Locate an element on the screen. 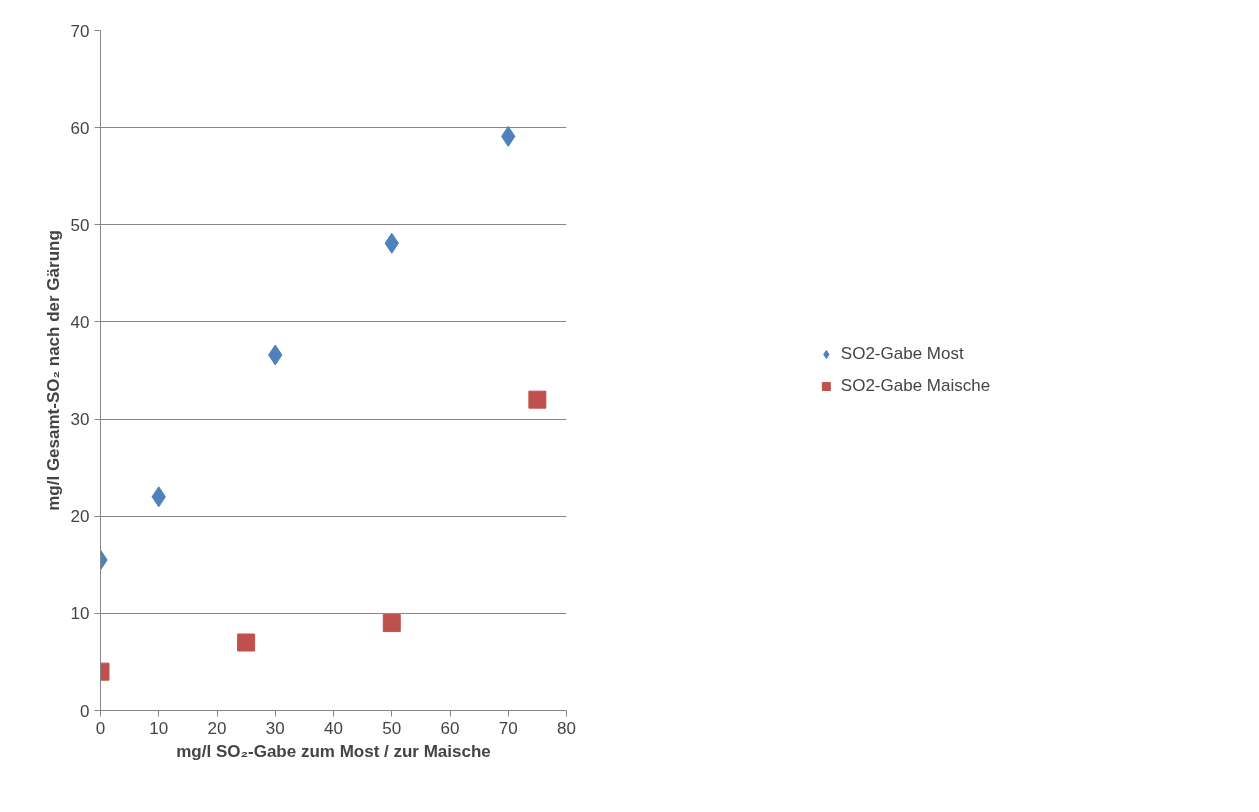 The width and height of the screenshot is (1259, 812). y-tick-label: 0 is located at coordinates (85, 711).